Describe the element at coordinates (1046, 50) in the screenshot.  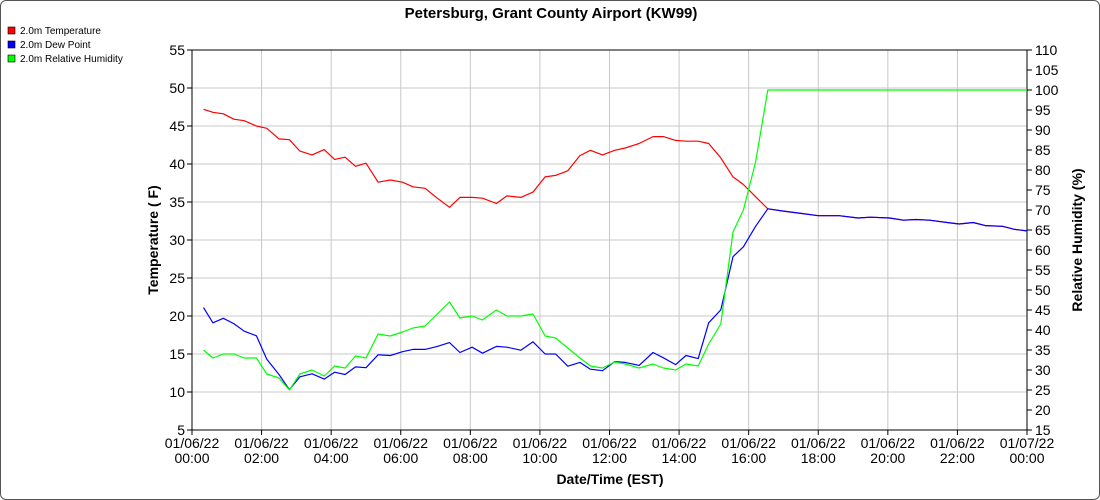
I see `y2-tick-label: 110` at that location.